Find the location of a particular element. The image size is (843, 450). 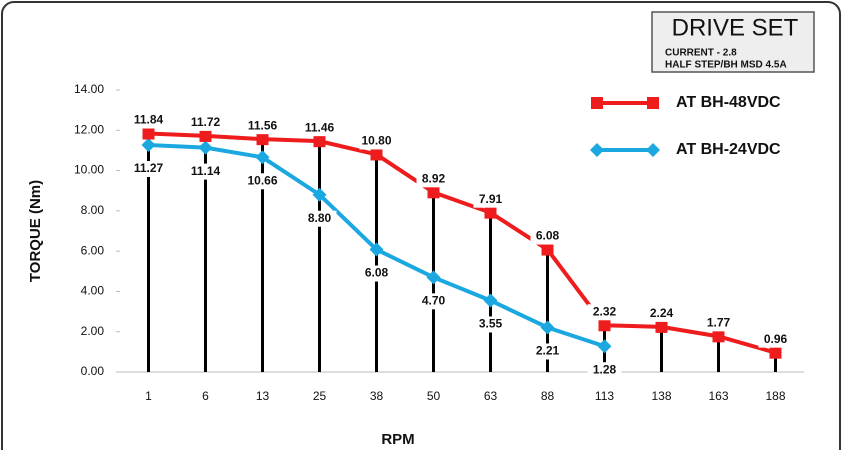

y-tick-label: 2.00 is located at coordinates (93, 331).